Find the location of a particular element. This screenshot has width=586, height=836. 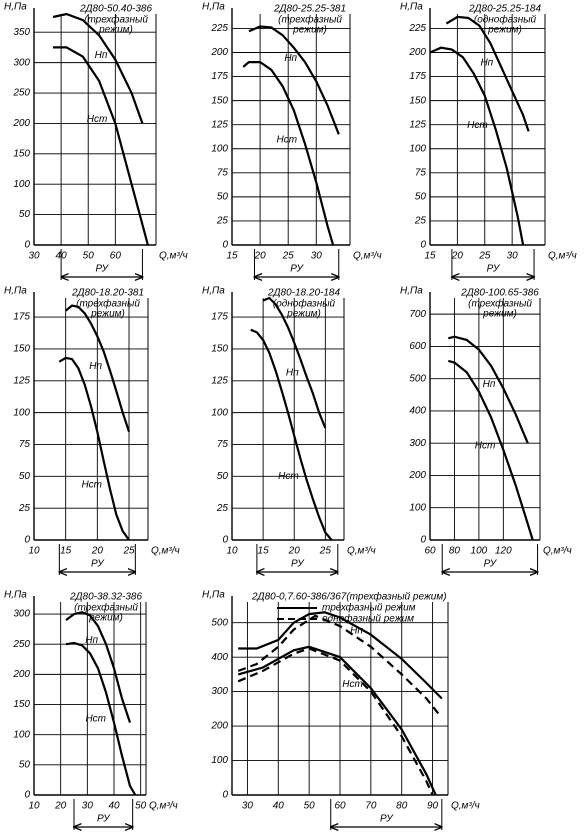

y-tick-label: 250 is located at coordinates (21, 93).